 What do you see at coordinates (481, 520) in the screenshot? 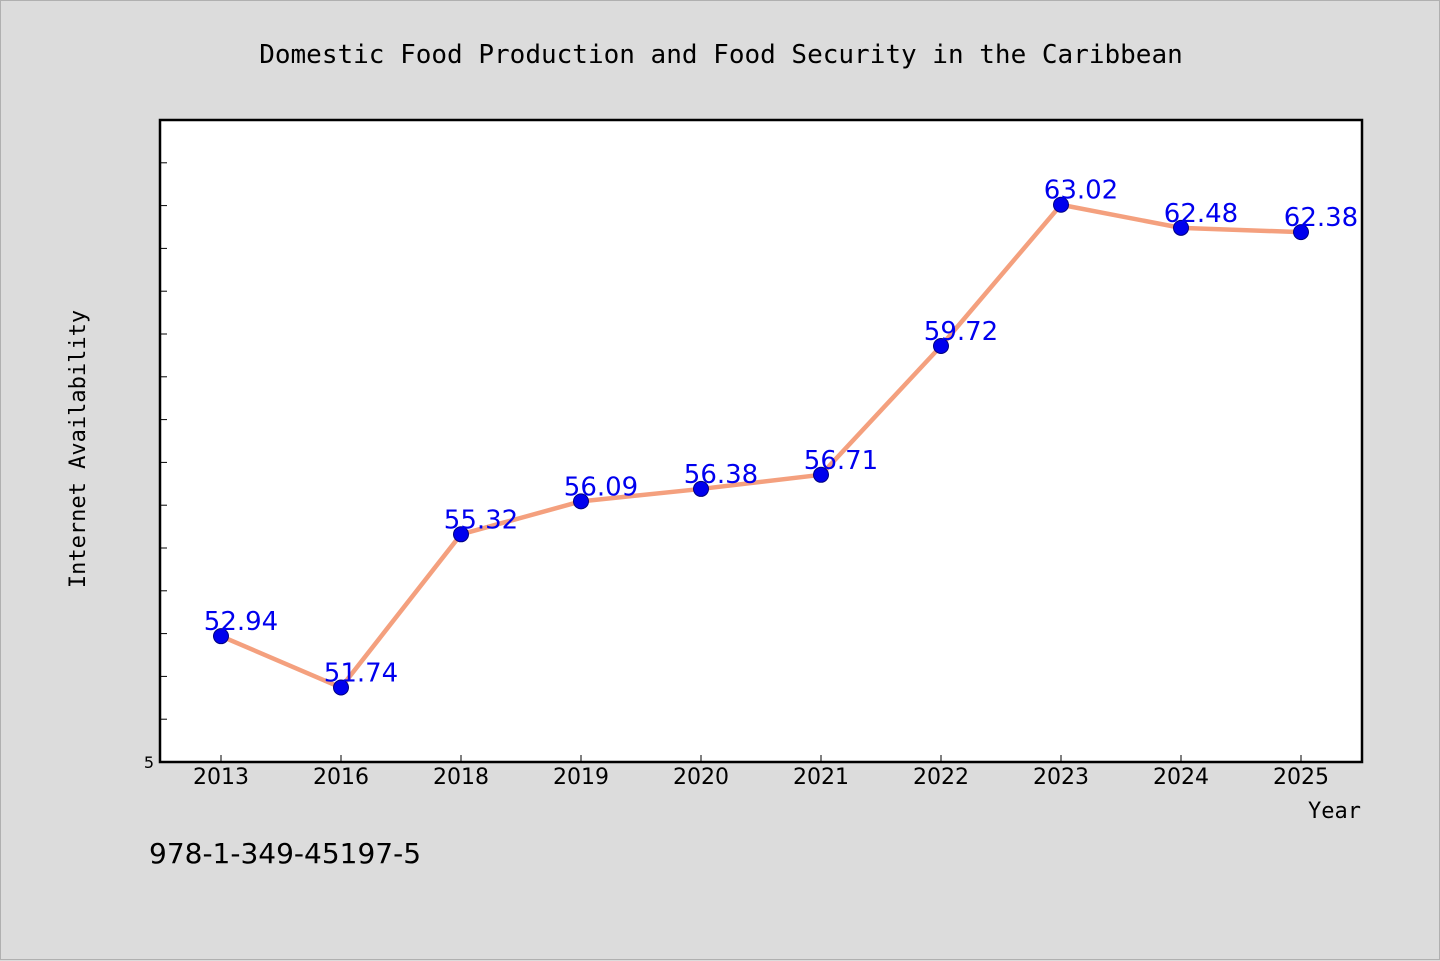
I see `data-label: 55.32` at bounding box center [481, 520].